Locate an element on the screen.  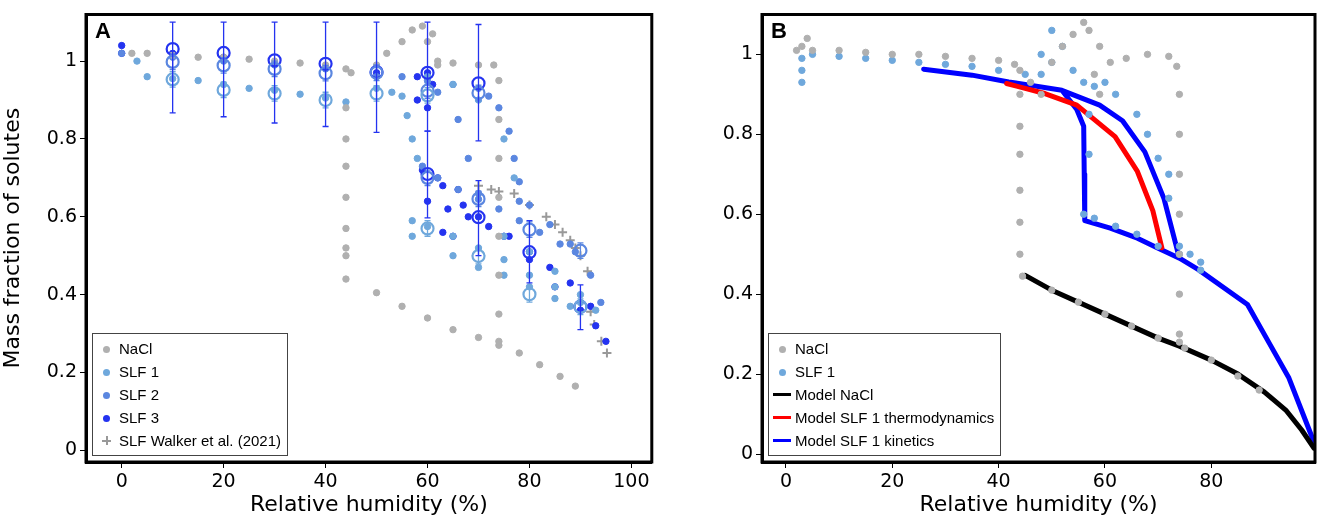
legend-label: SLF 3 is located at coordinates (139, 417).